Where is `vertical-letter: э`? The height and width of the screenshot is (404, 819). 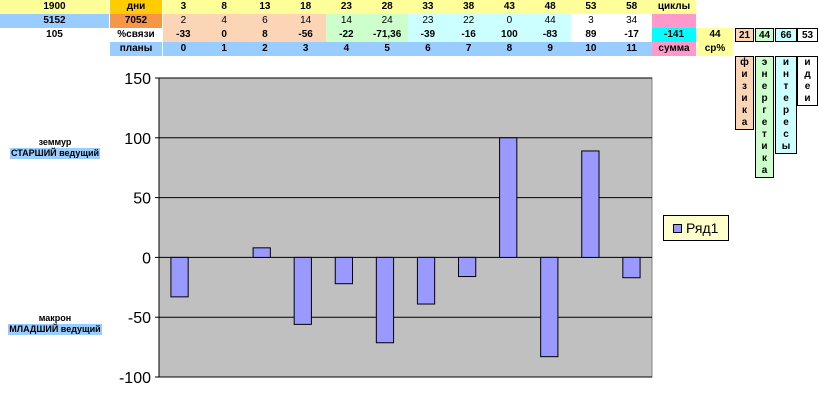
vertical-letter: э is located at coordinates (764, 62).